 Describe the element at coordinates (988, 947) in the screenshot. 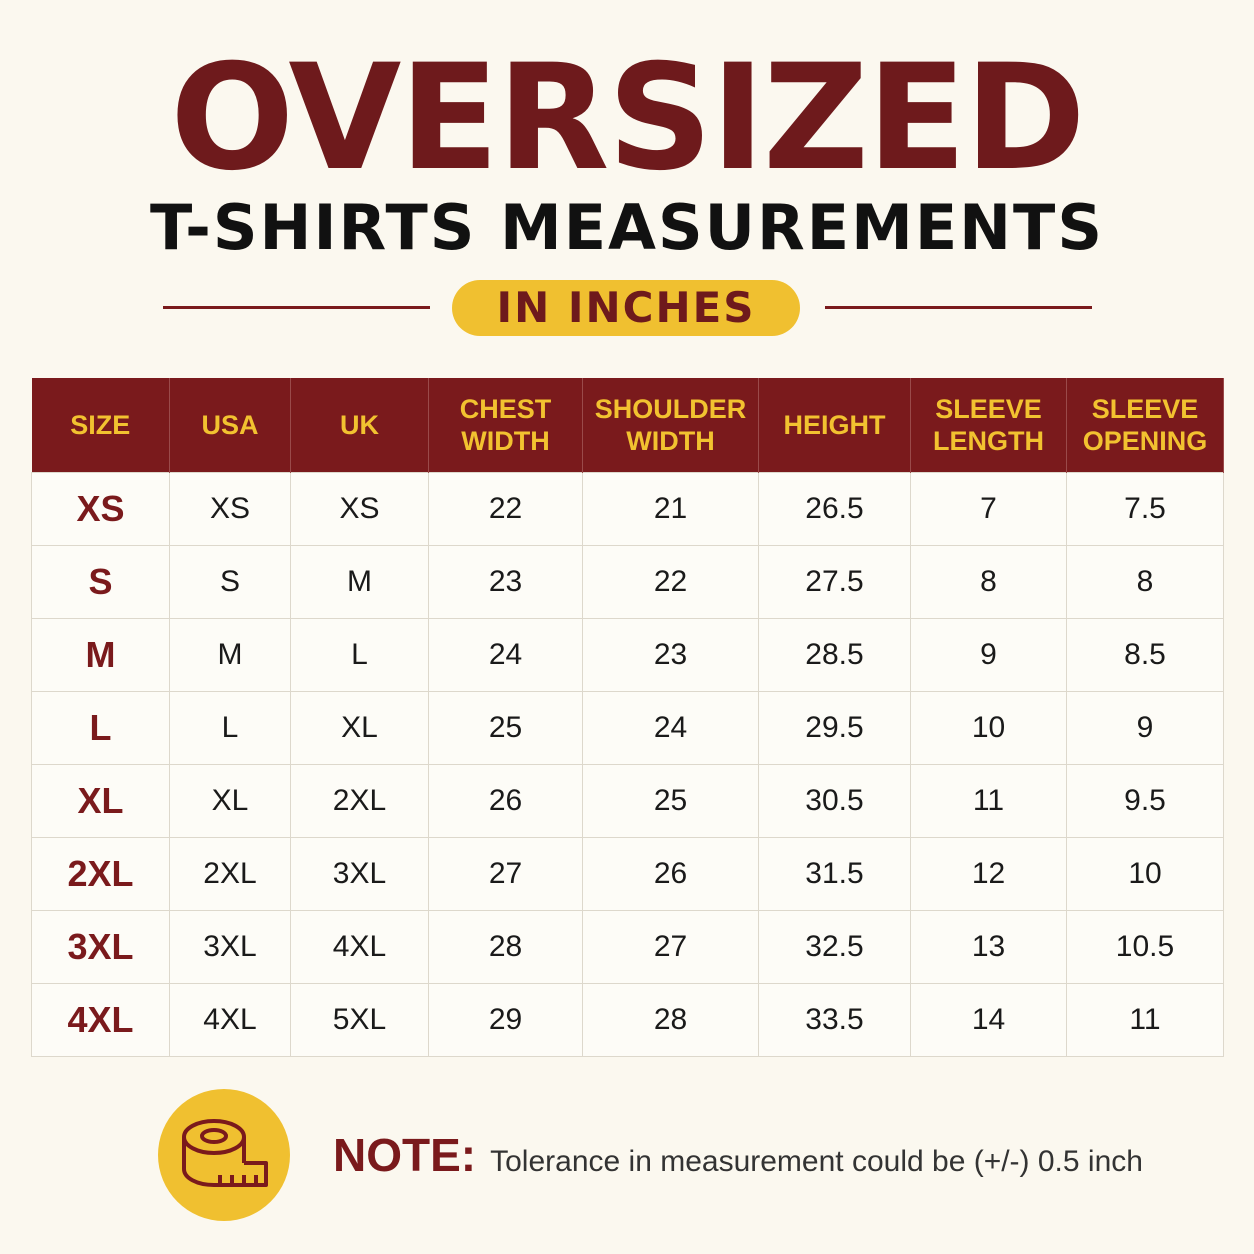

I see `cell: 13` at that location.